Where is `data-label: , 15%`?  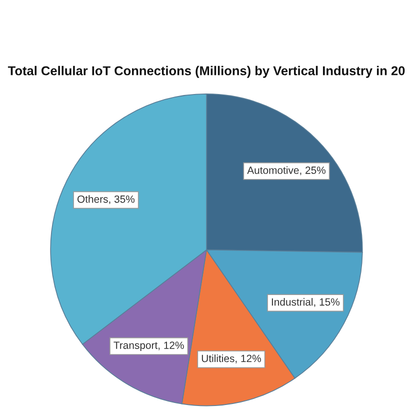 data-label: , 15% is located at coordinates (327, 302).